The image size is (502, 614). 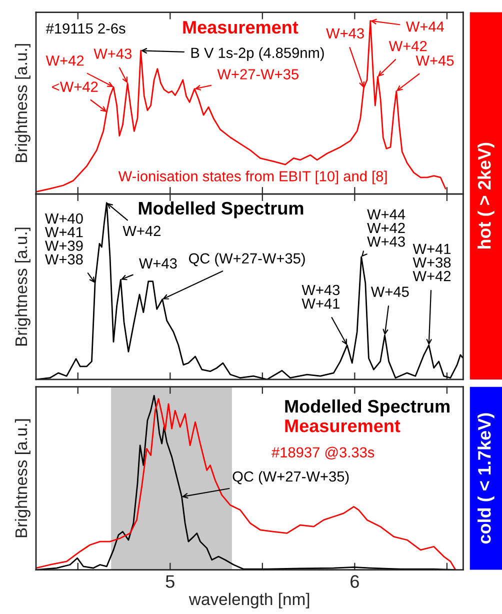 What do you see at coordinates (323, 453) in the screenshot?
I see `annotation: #18937 @3.33s` at bounding box center [323, 453].